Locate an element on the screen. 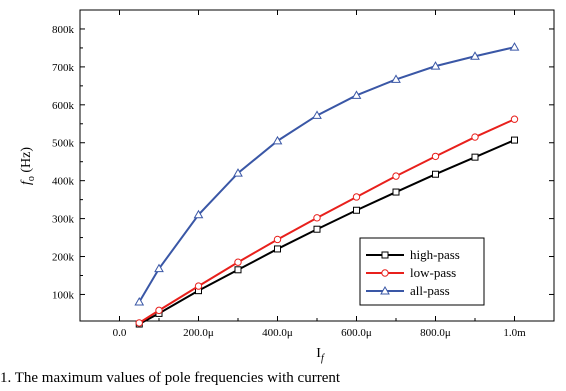 This screenshot has height=391, width=566. legend-item-all-pass: all-pass is located at coordinates (408, 290).